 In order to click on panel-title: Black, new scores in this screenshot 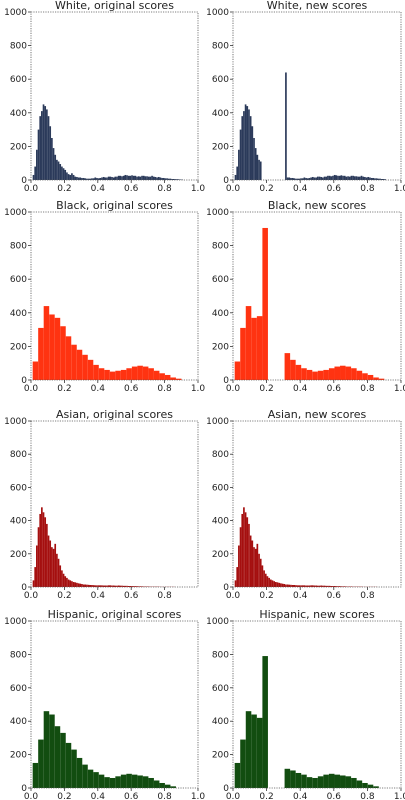, I will do `click(317, 205)`.